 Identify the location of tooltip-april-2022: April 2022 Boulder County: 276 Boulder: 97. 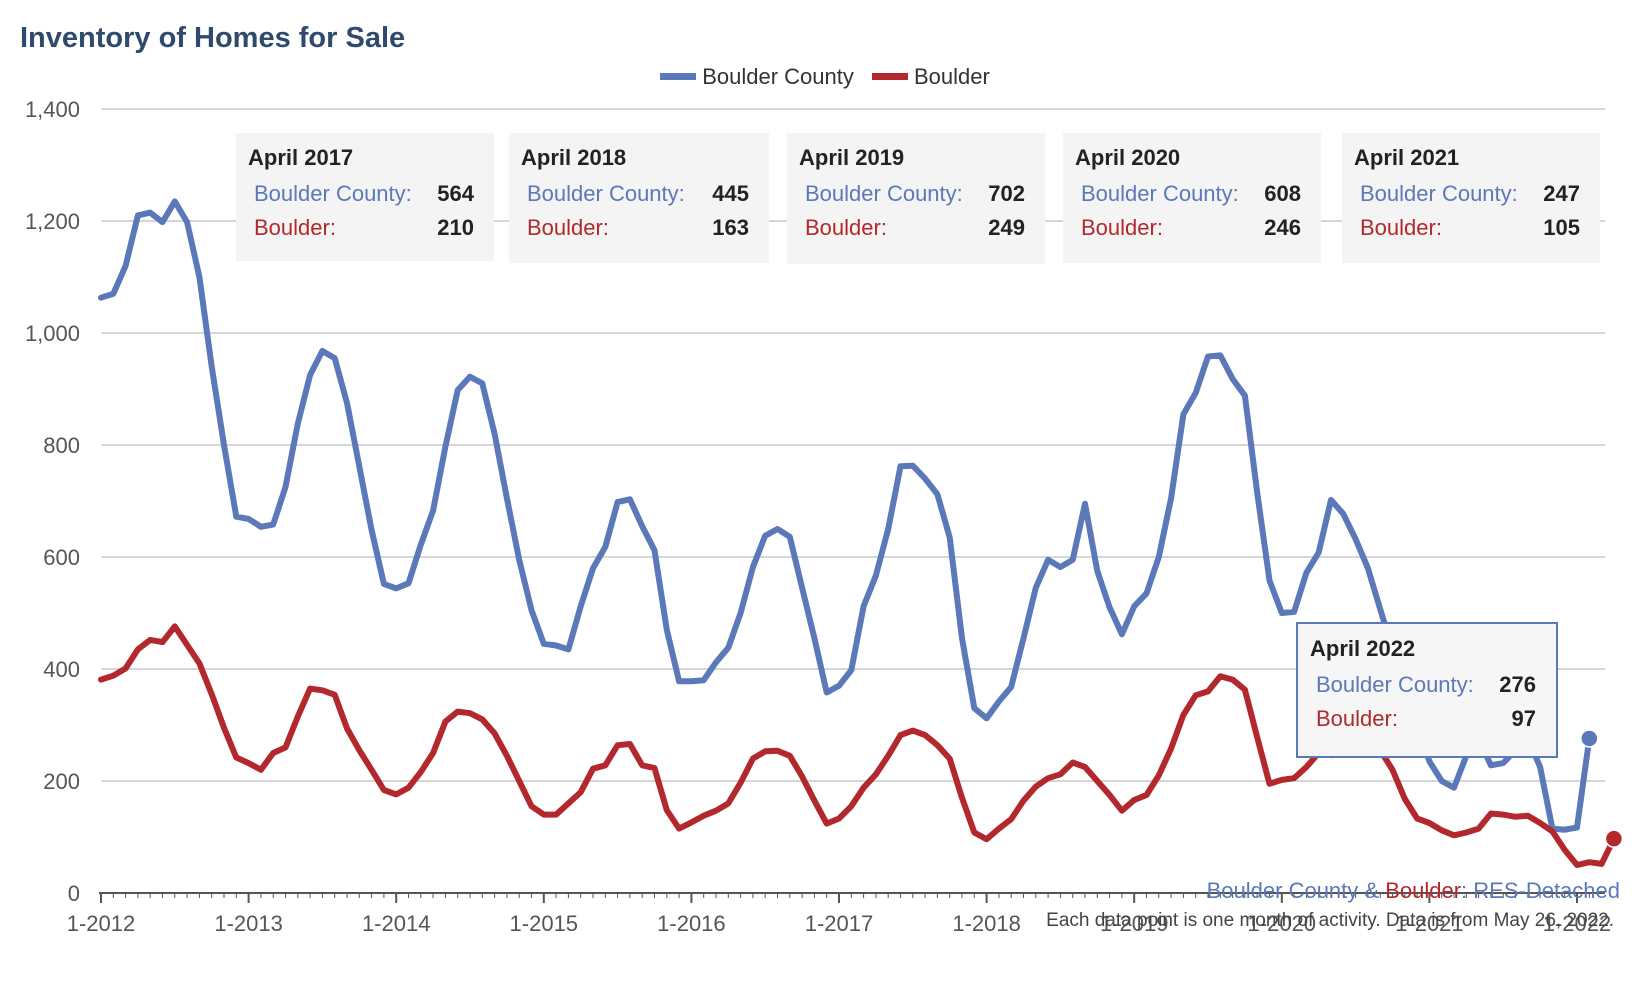
(1427, 690).